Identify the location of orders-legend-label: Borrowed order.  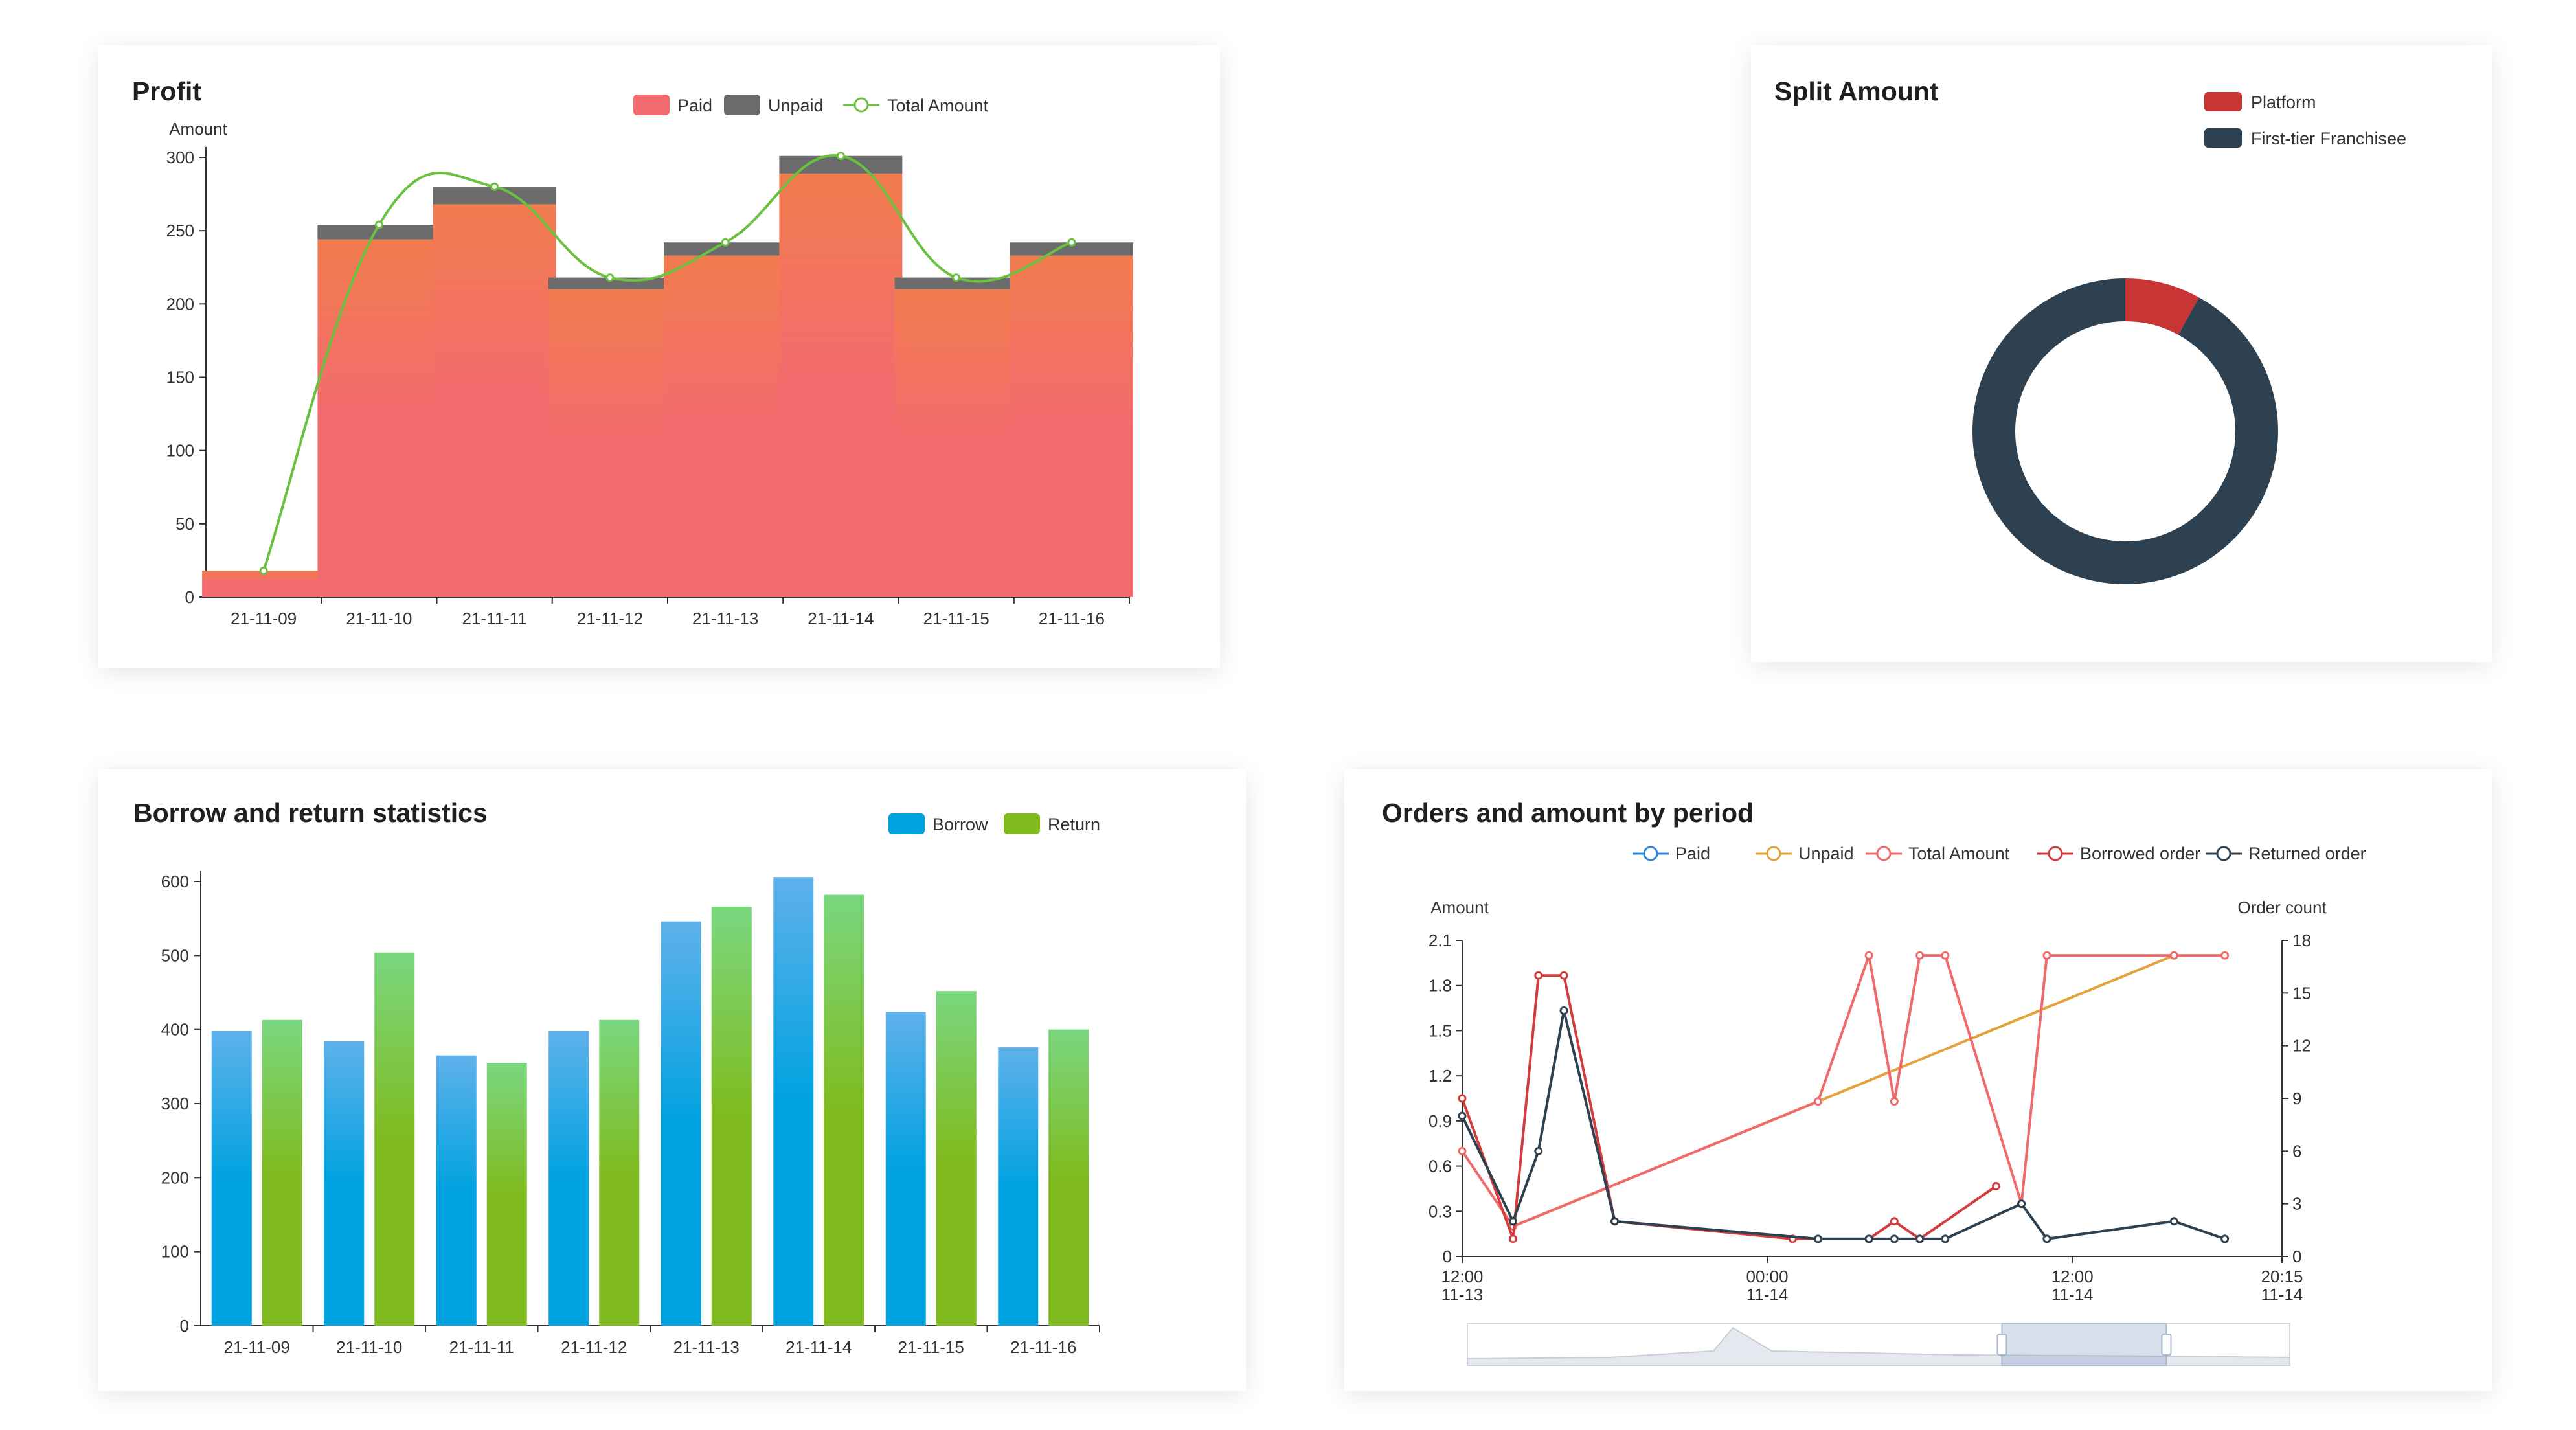
(2140, 853).